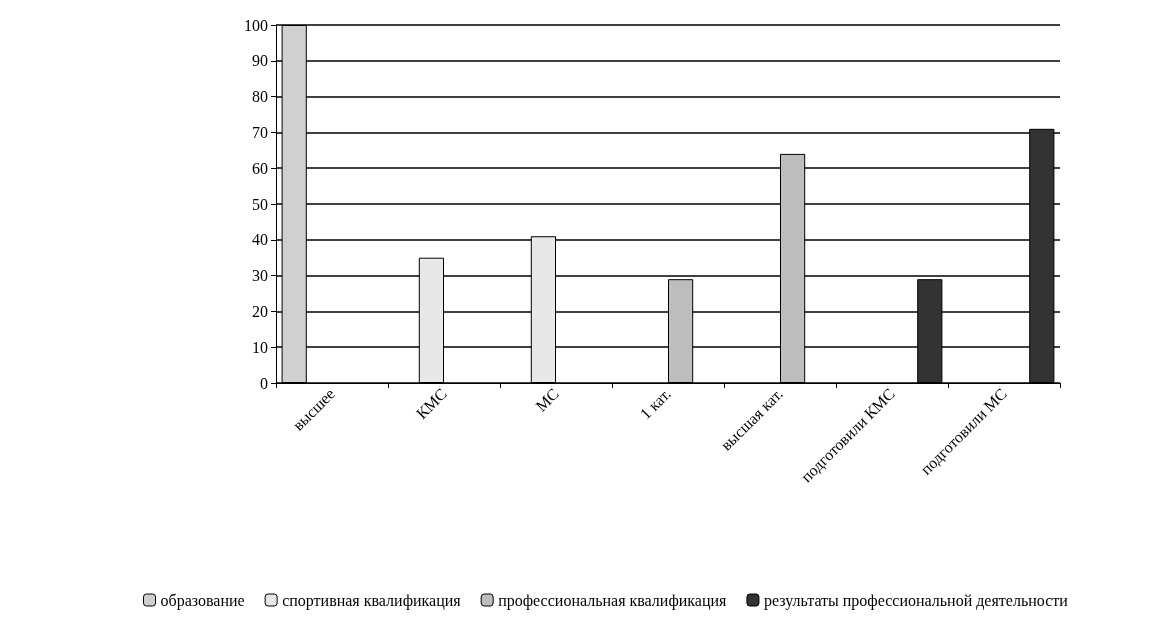 The width and height of the screenshot is (1159, 634). What do you see at coordinates (260, 204) in the screenshot?
I see `y-tick-label: 50` at bounding box center [260, 204].